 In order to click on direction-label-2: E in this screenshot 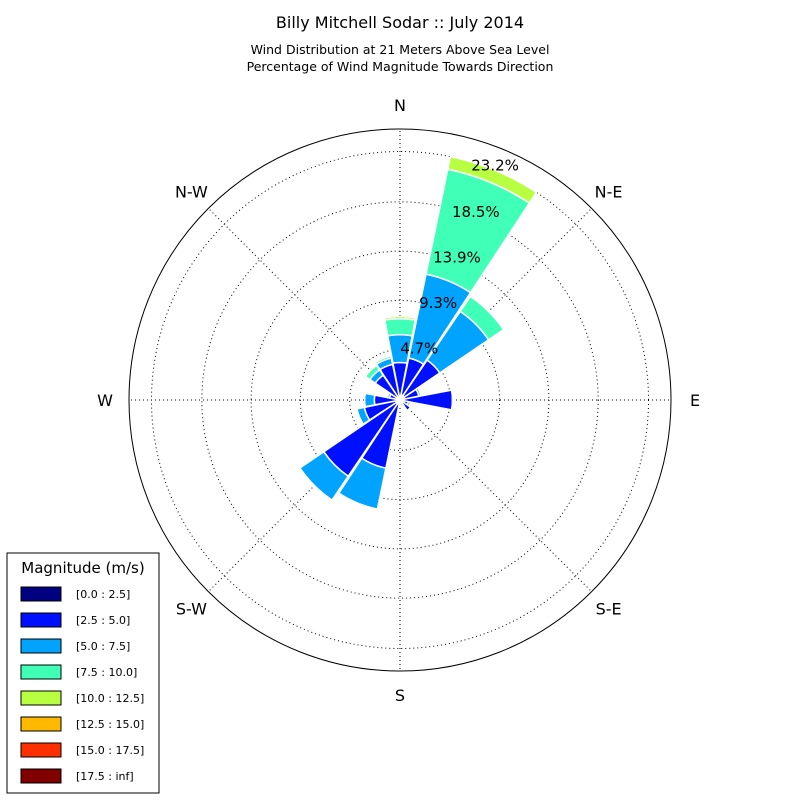, I will do `click(695, 400)`.